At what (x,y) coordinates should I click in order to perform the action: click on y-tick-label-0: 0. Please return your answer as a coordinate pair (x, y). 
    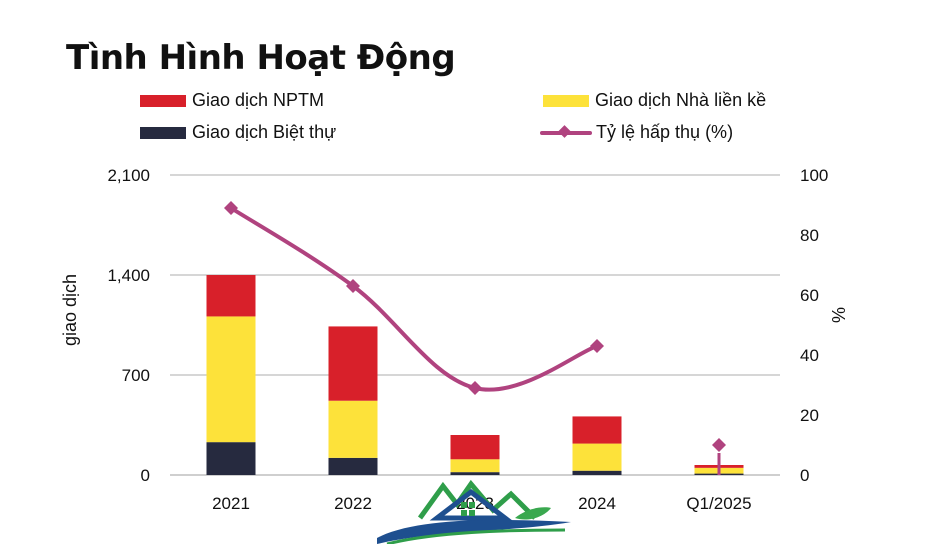
    Looking at the image, I should click on (145, 475).